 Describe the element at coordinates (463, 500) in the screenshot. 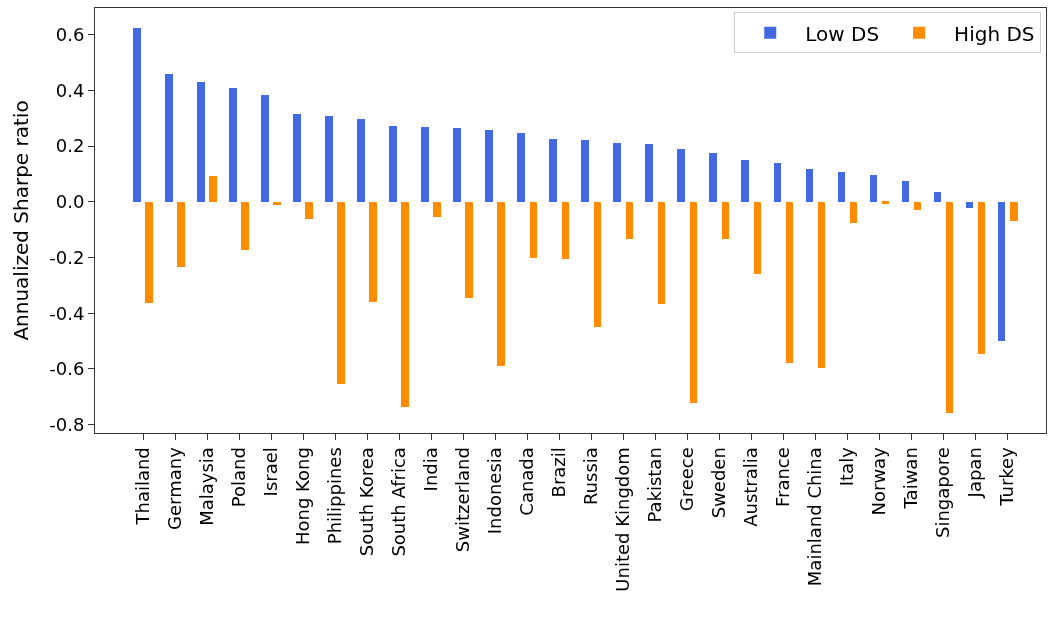

I see `x-tick-label: Switzerland` at that location.